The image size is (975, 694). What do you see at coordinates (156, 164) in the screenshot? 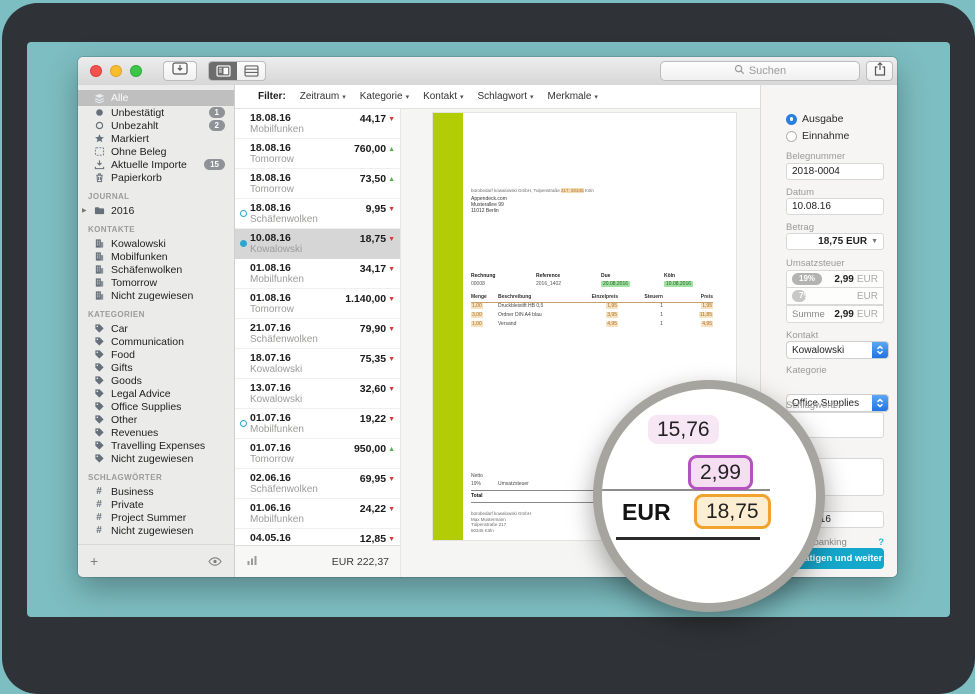
I see `sidebar-item: Aktuelle Importe 15` at bounding box center [156, 164].